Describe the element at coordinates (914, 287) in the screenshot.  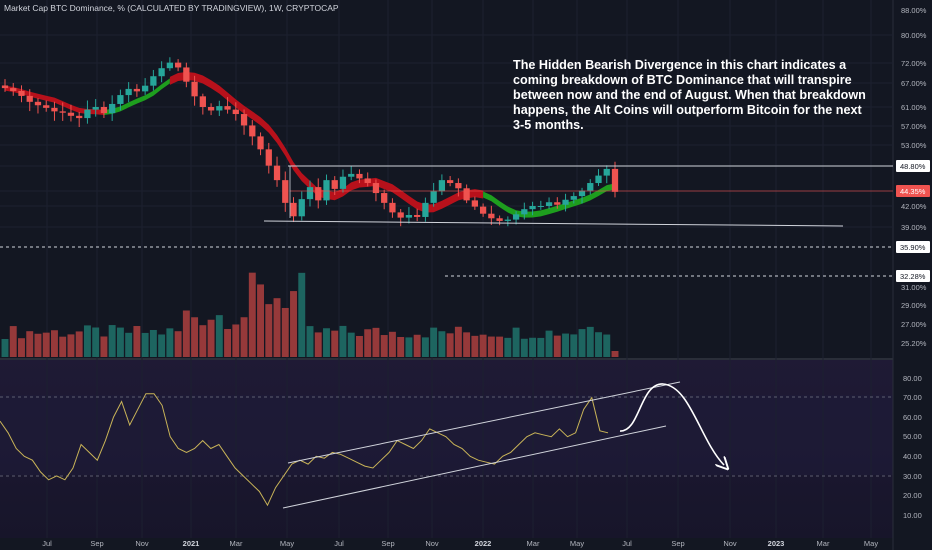
I see `price-tick: 31.00%` at that location.